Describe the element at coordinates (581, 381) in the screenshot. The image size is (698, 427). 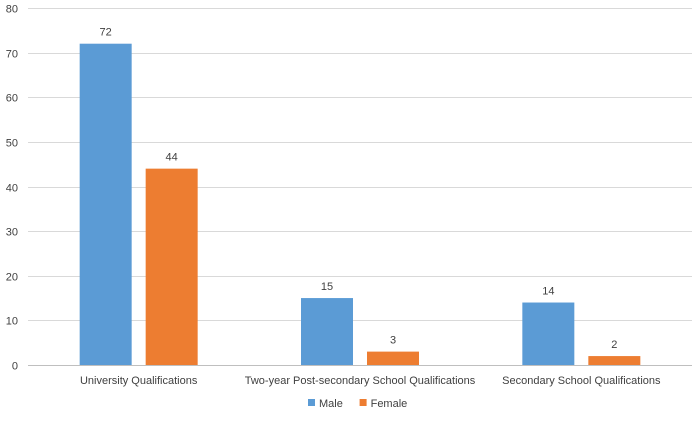
I see `x-category-label: Secondary School Qualifications` at that location.